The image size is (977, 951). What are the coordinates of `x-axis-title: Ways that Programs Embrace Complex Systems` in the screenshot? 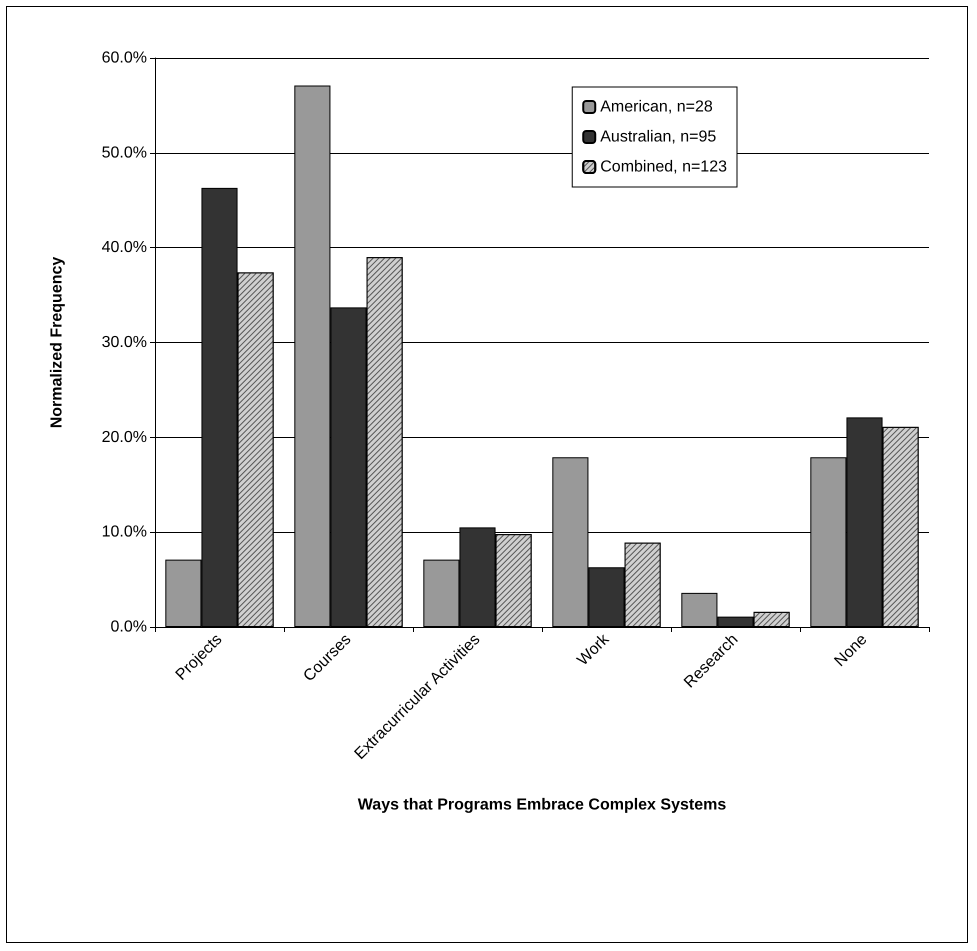 It's located at (542, 805).